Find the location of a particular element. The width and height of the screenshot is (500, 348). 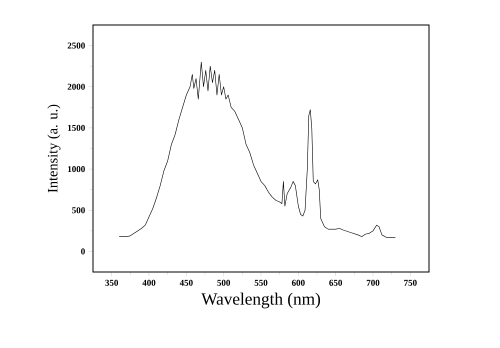

y-axis-title: Intensity (a. u.) is located at coordinates (53, 148).